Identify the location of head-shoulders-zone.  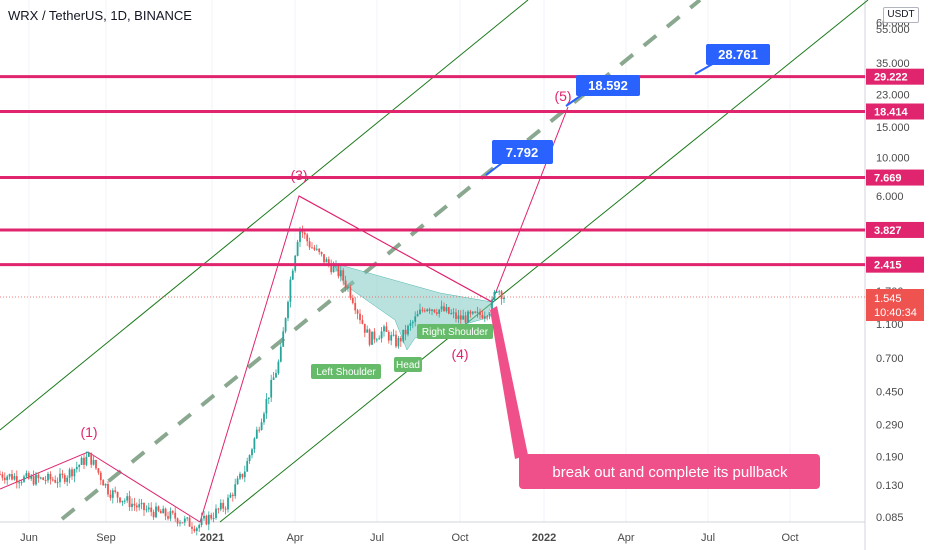
(412, 306).